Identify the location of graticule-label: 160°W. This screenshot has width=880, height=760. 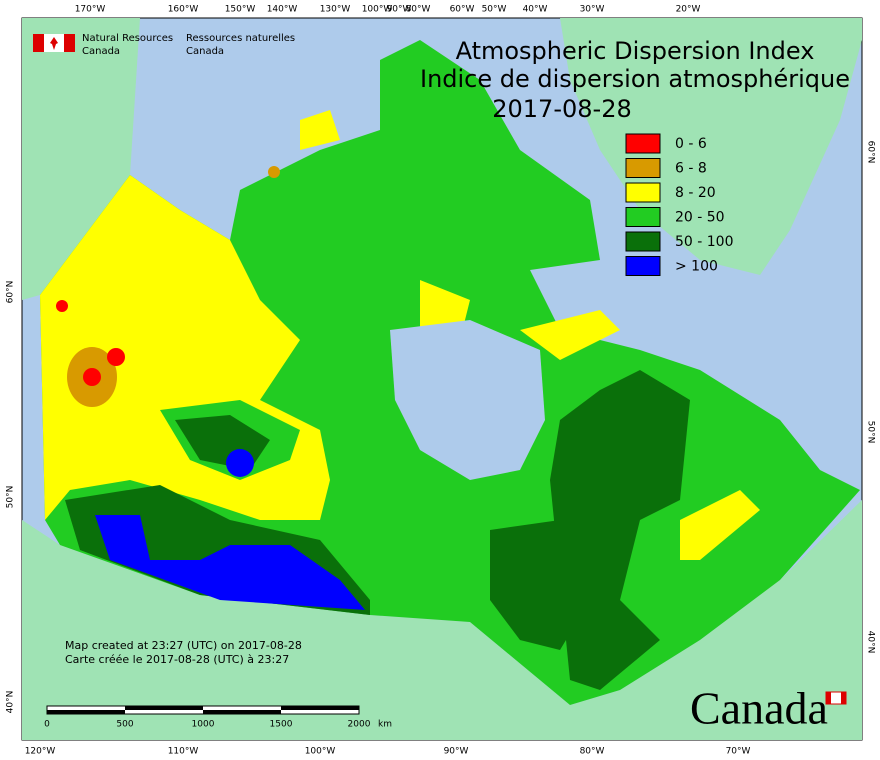
(183, 10).